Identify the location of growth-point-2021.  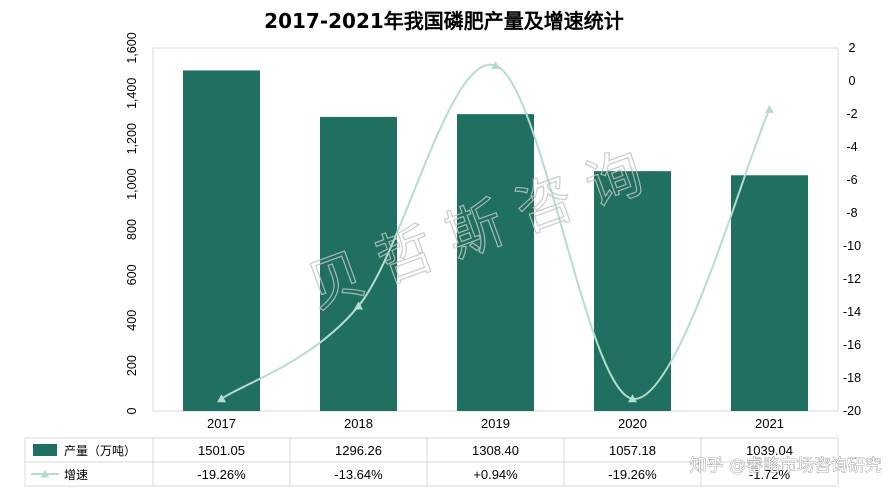
(769, 108).